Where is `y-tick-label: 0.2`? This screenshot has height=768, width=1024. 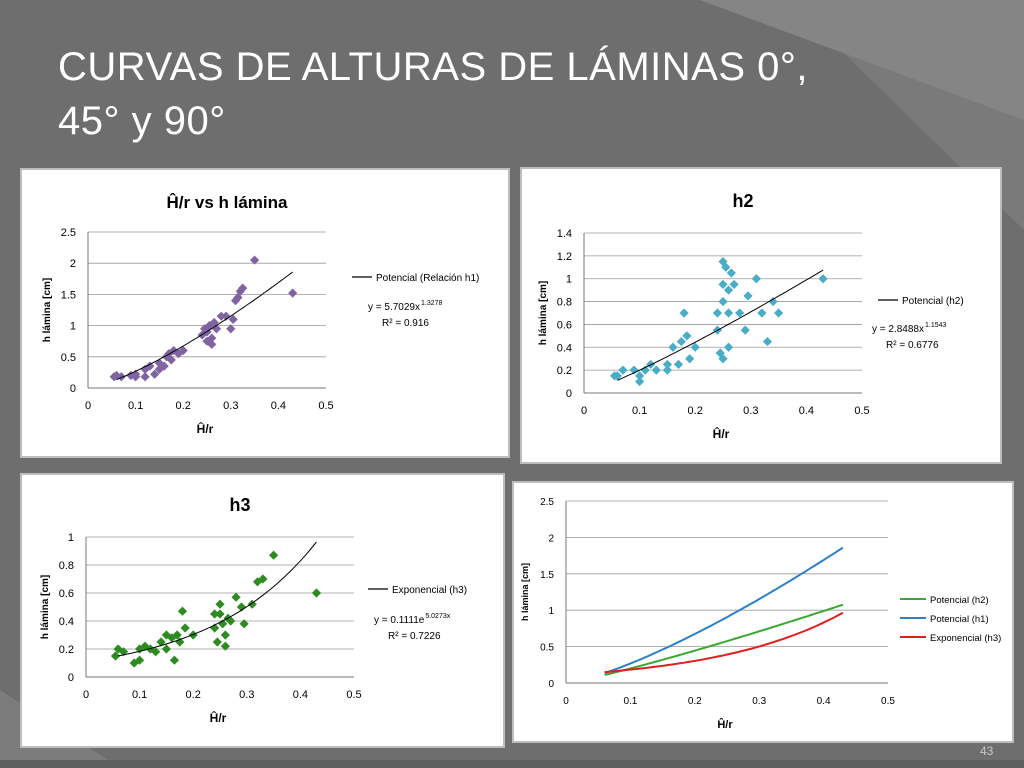 y-tick-label: 0.2 is located at coordinates (564, 371).